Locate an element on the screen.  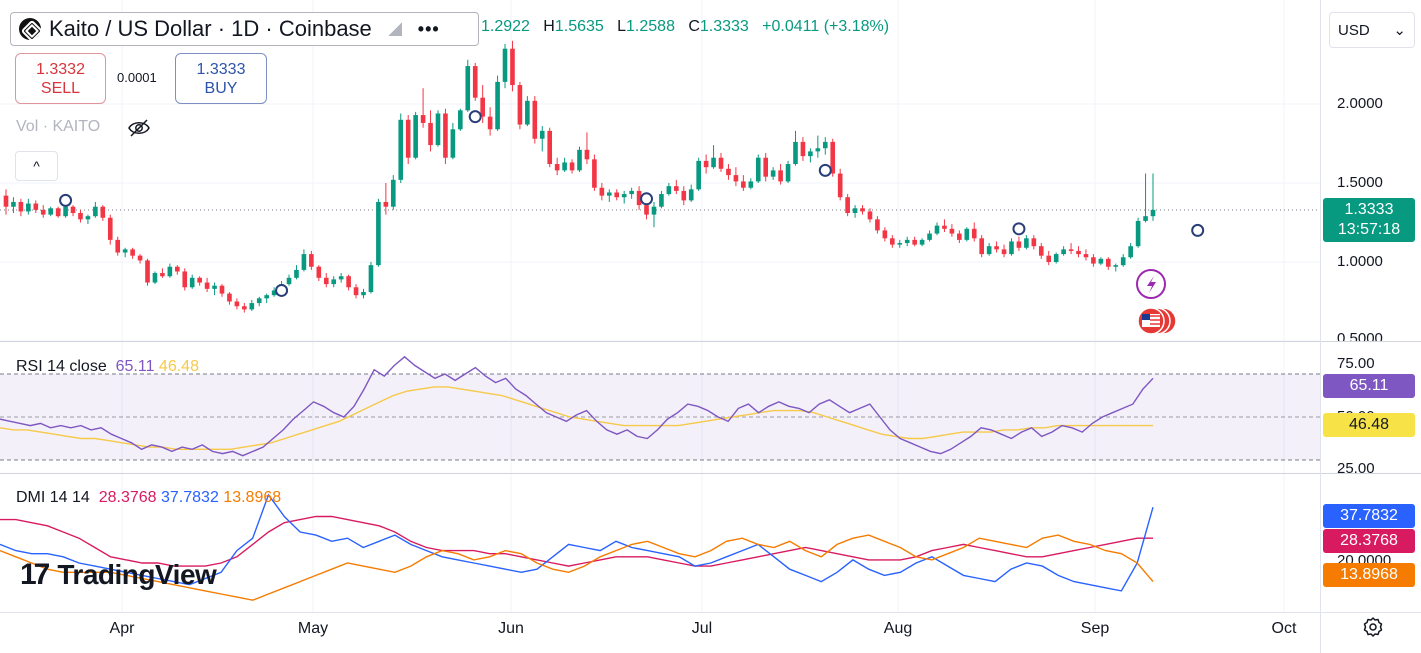
volume-label: Vol · KAITO is located at coordinates (58, 126).